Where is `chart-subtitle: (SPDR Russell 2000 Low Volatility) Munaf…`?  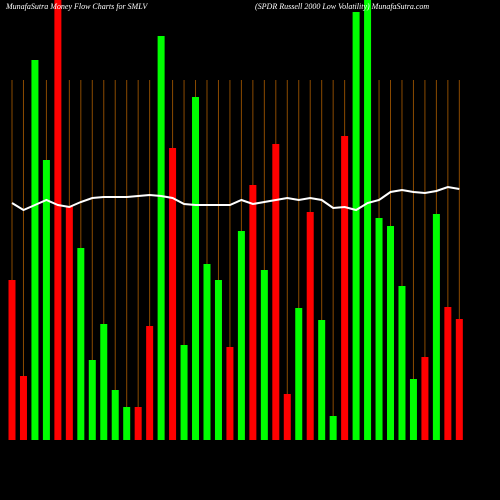
chart-subtitle: (SPDR Russell 2000 Low Volatility) Munaf… is located at coordinates (342, 6).